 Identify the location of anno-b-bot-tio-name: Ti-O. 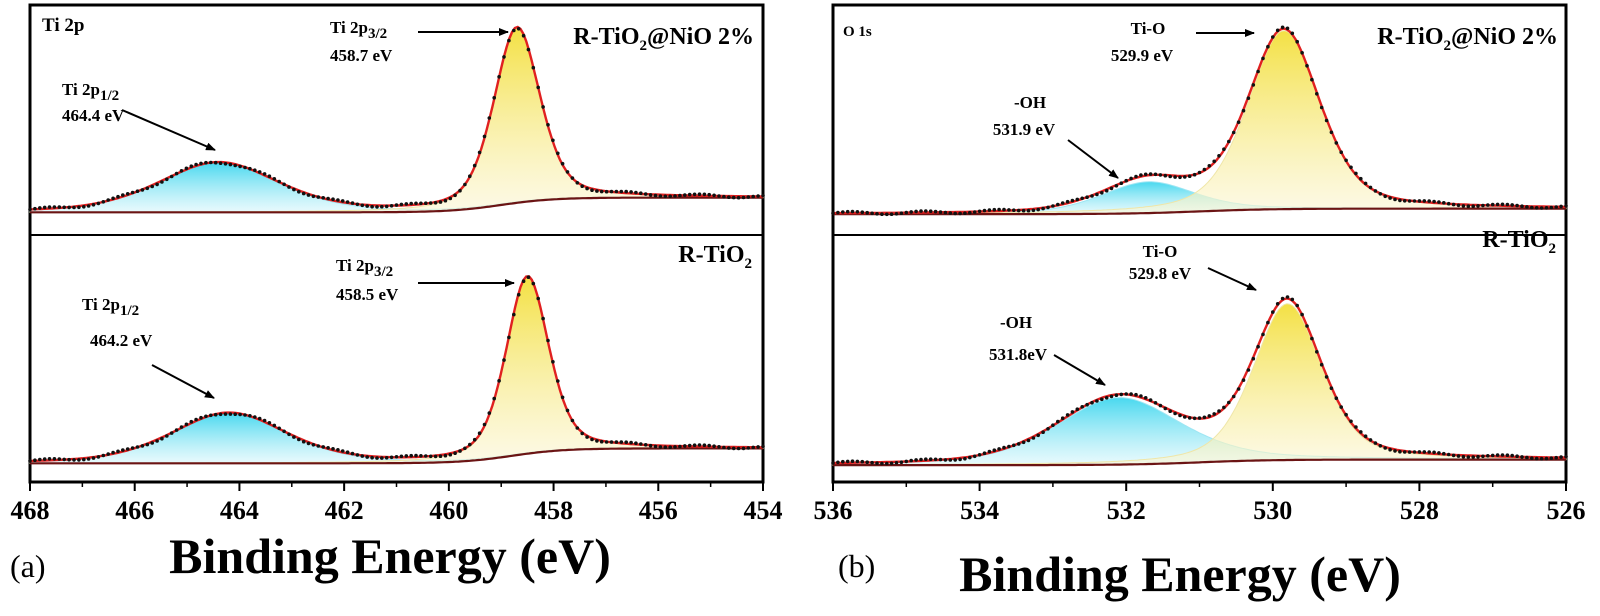
(1160, 251).